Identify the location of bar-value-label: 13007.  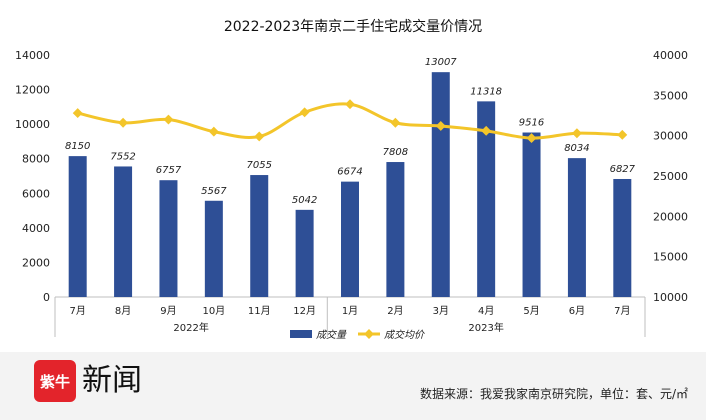
(441, 62).